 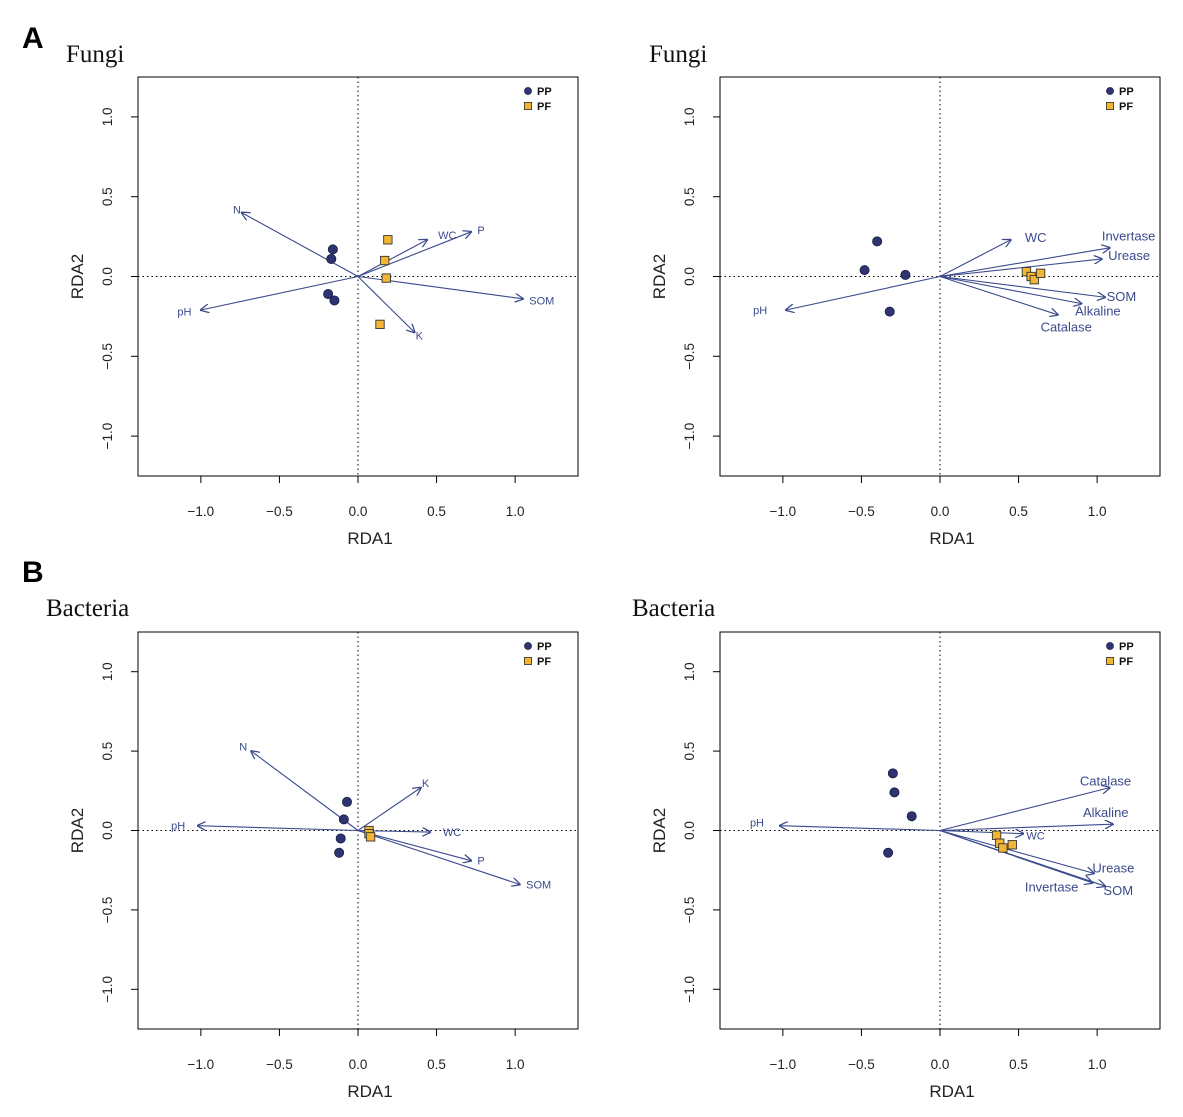 I want to click on vector-arrow-som, so click(x=1022, y=286).